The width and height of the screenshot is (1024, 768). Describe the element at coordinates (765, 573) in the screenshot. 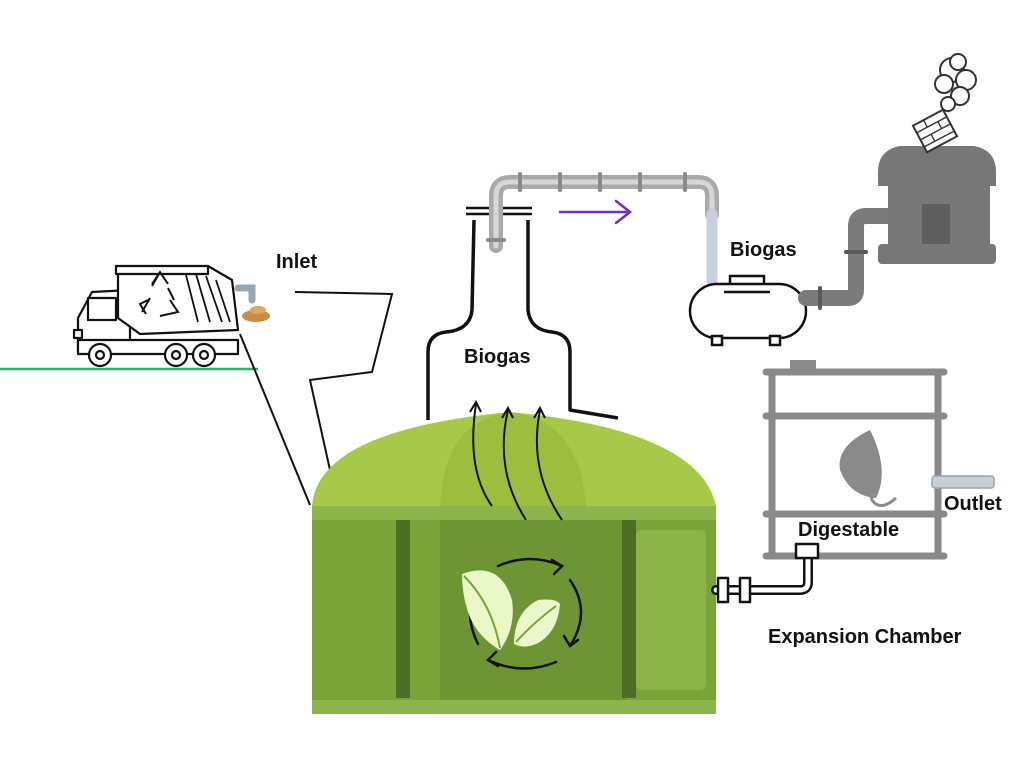

I see `digestate-pipe` at that location.